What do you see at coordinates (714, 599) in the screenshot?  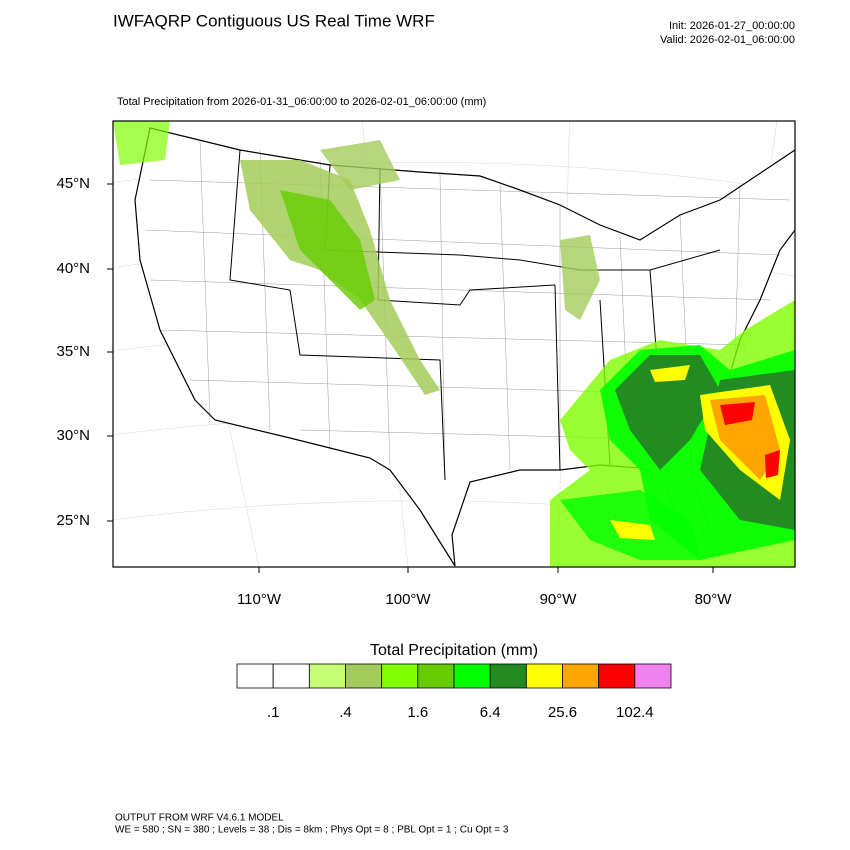 I see `lon-label: 80°W` at bounding box center [714, 599].